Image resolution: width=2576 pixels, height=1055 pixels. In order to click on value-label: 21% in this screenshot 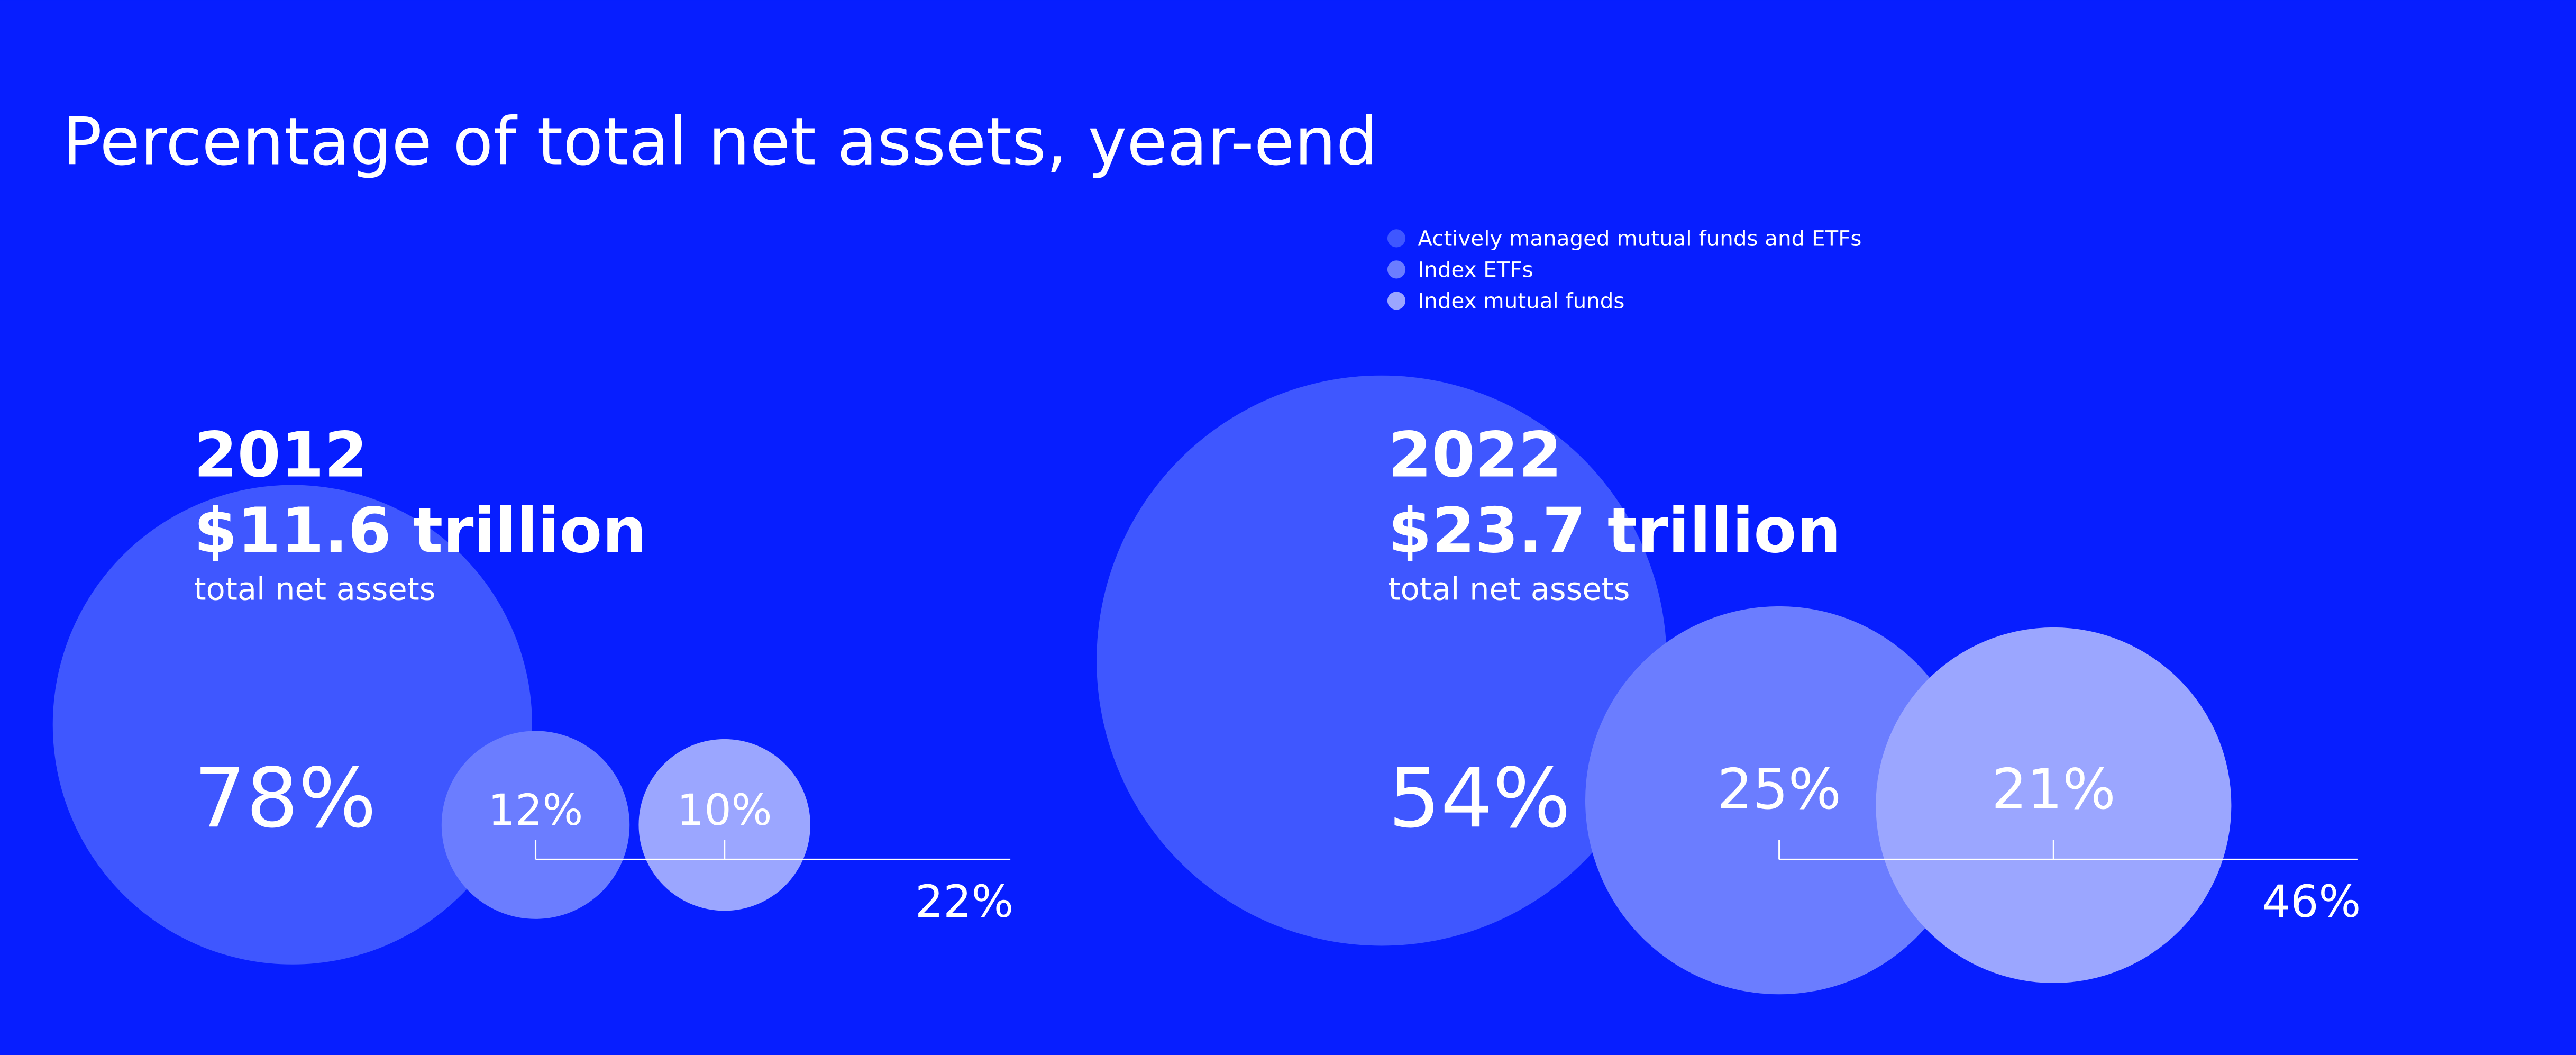, I will do `click(2054, 789)`.